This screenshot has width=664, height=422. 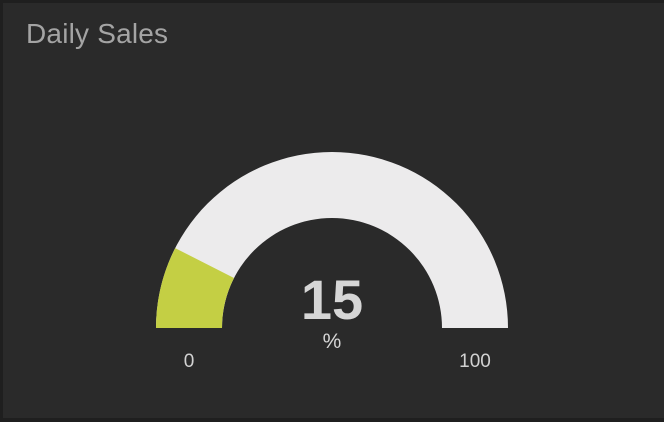 I want to click on gauge-fill, so click(x=195, y=288).